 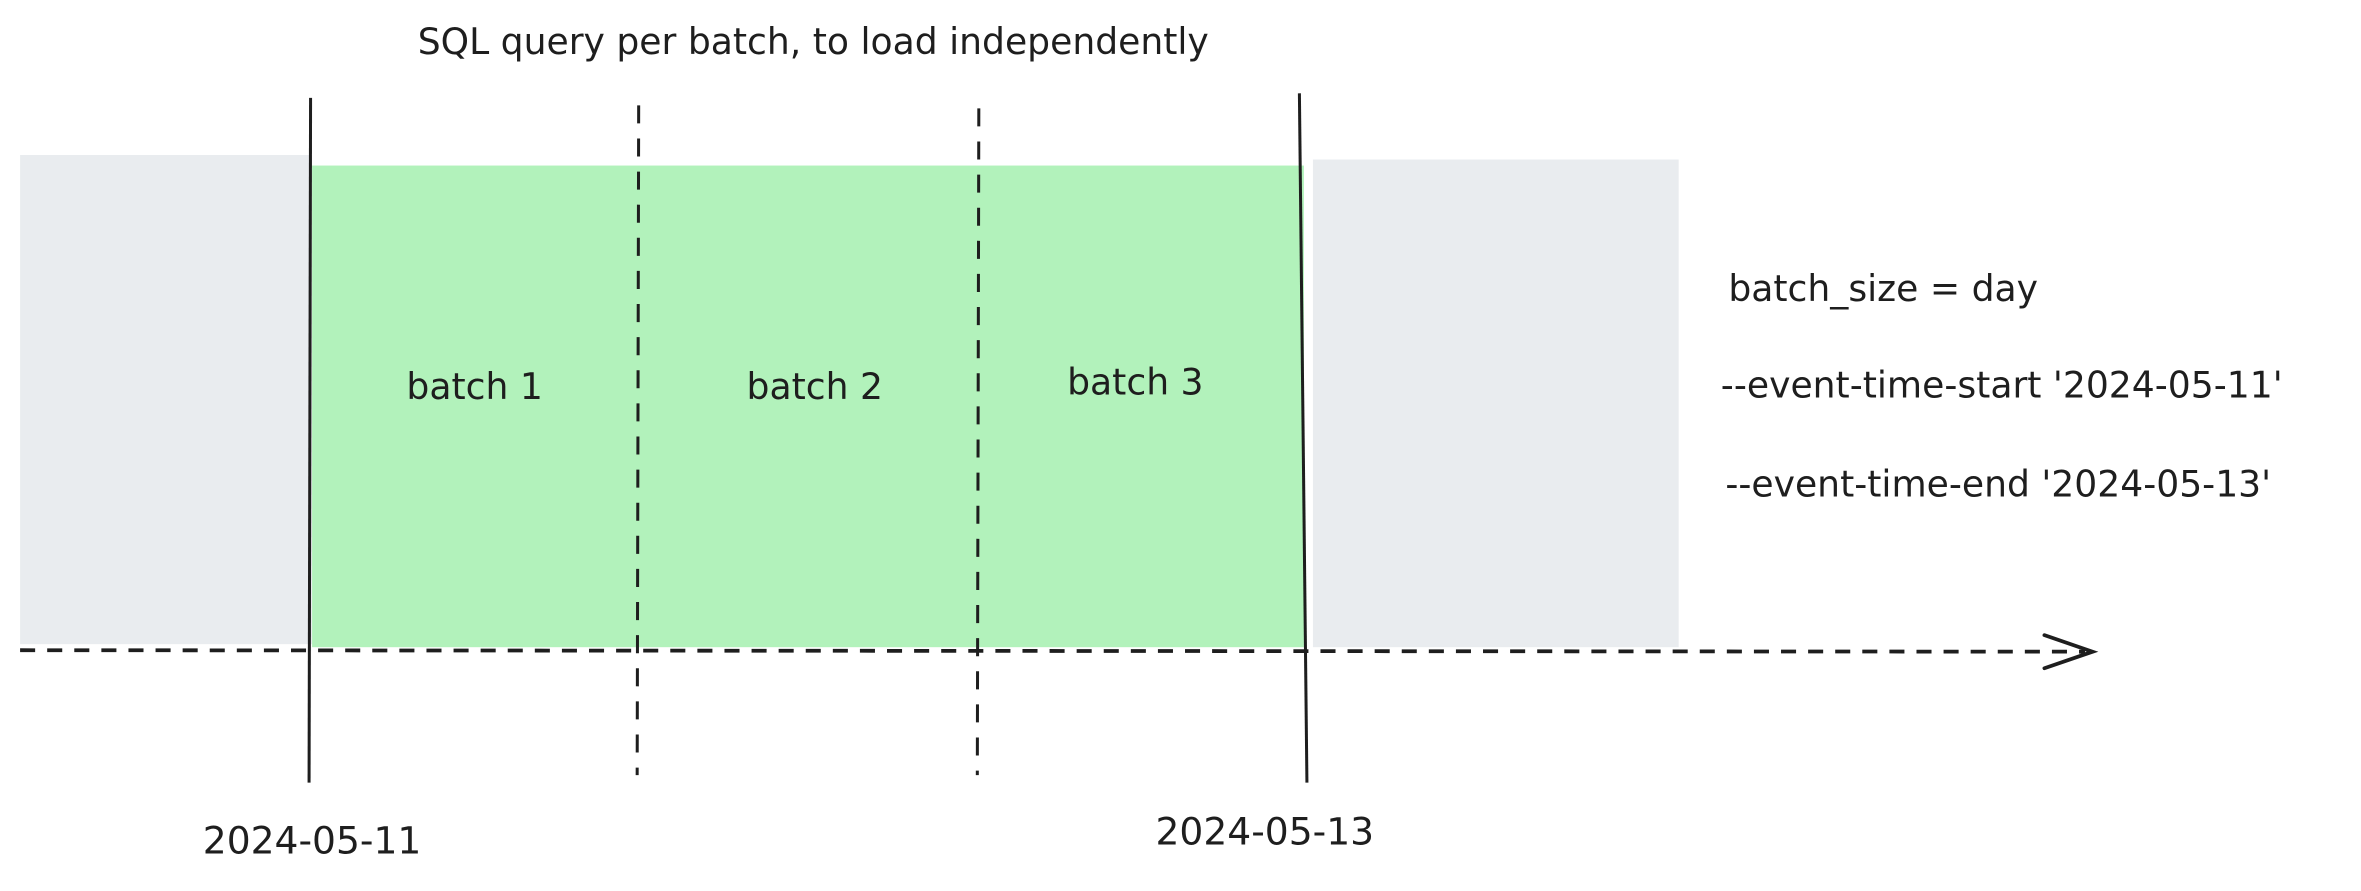 What do you see at coordinates (1883, 288) in the screenshot?
I see `batch-size-label: batch_size = day` at bounding box center [1883, 288].